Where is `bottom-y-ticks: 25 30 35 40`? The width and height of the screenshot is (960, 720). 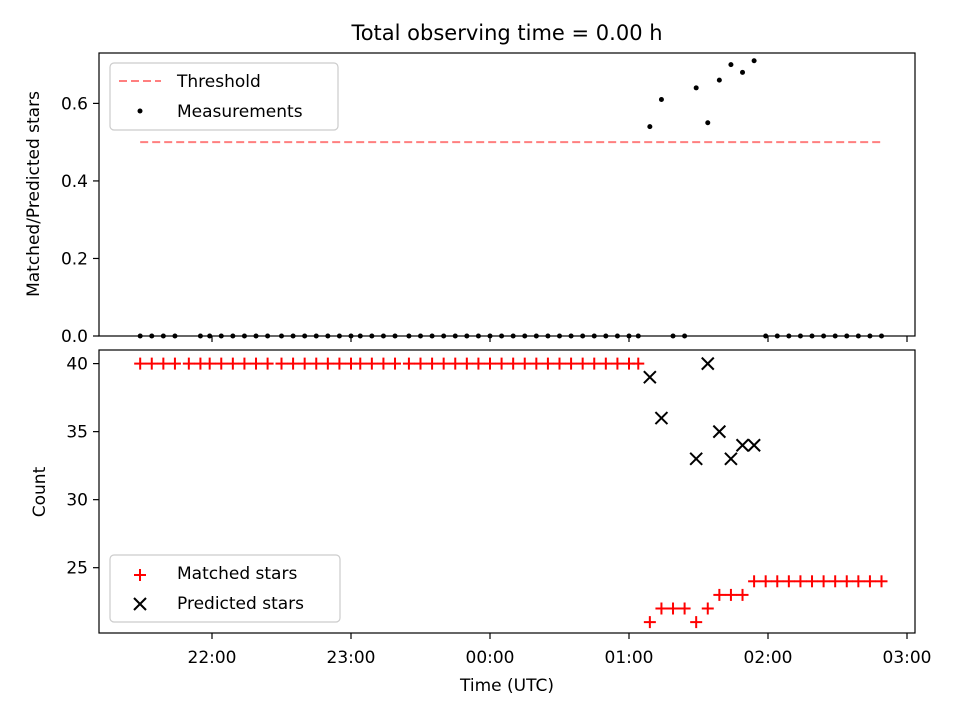
bottom-y-ticks: 25 30 35 40 is located at coordinates (82, 467).